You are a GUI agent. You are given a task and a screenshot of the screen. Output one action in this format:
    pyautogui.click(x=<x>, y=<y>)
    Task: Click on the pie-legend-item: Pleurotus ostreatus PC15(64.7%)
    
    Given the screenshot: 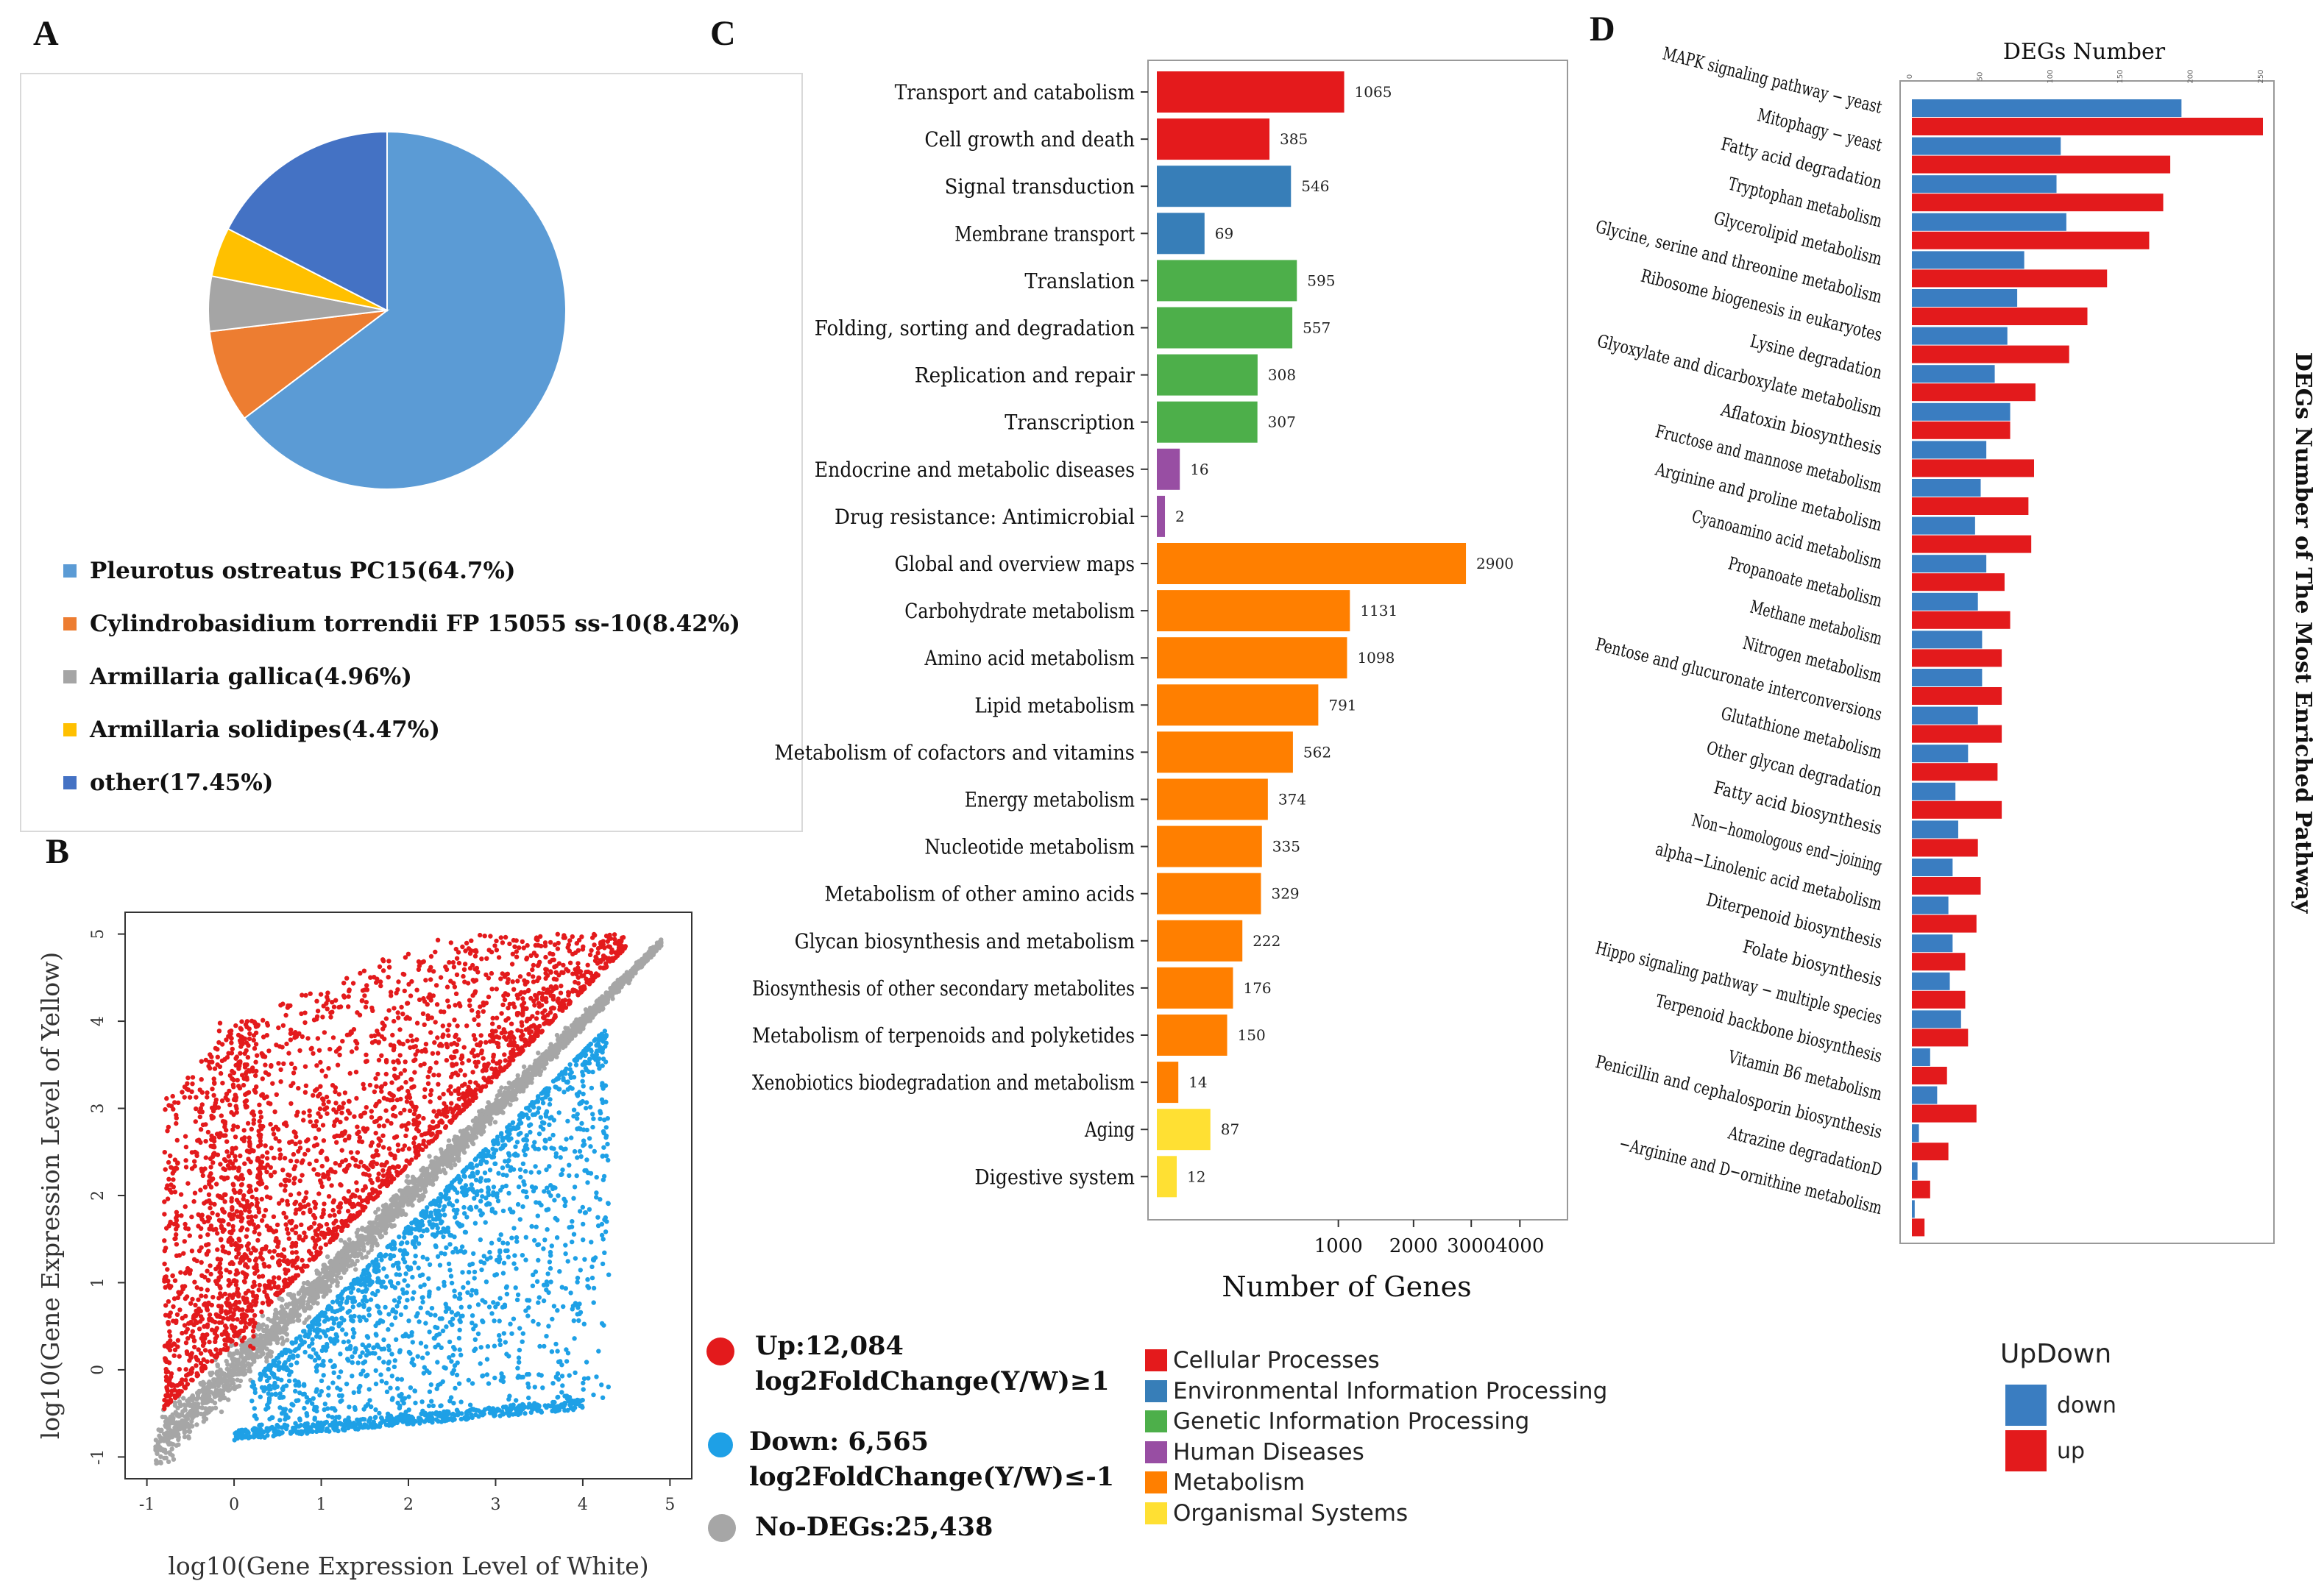 What is the action you would take?
    pyautogui.click(x=289, y=571)
    